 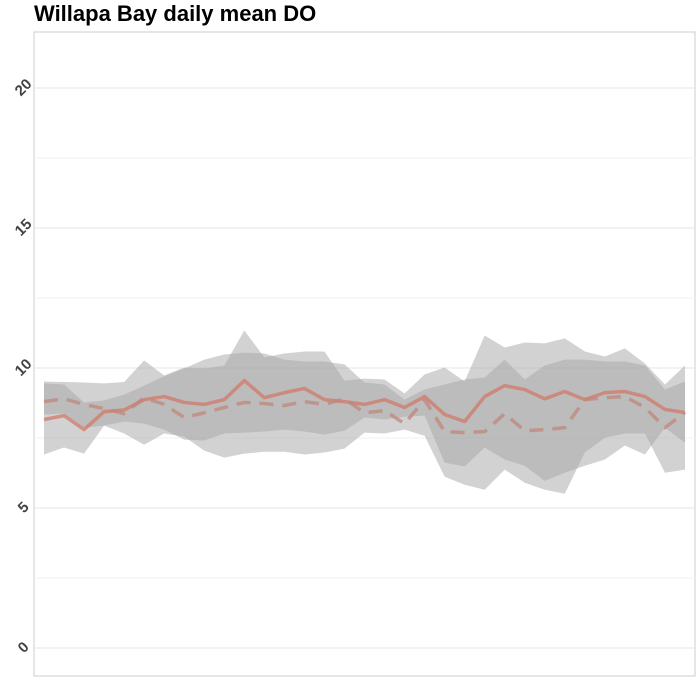 I want to click on chart-title: Willapa Bay daily mean DO, so click(x=175, y=13).